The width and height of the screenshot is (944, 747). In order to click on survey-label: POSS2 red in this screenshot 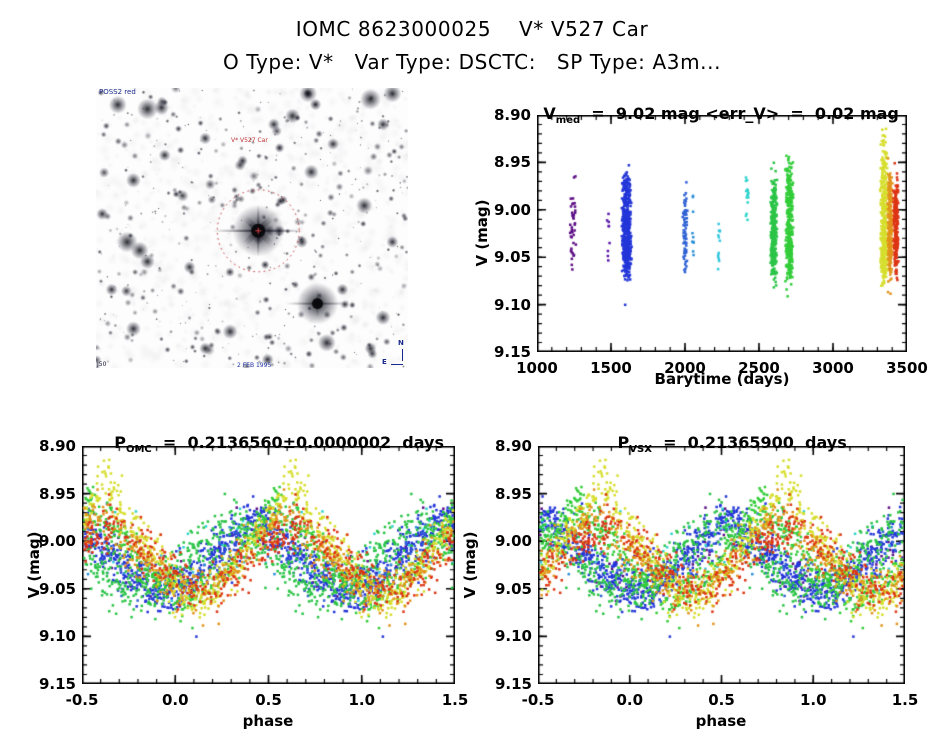, I will do `click(117, 92)`.